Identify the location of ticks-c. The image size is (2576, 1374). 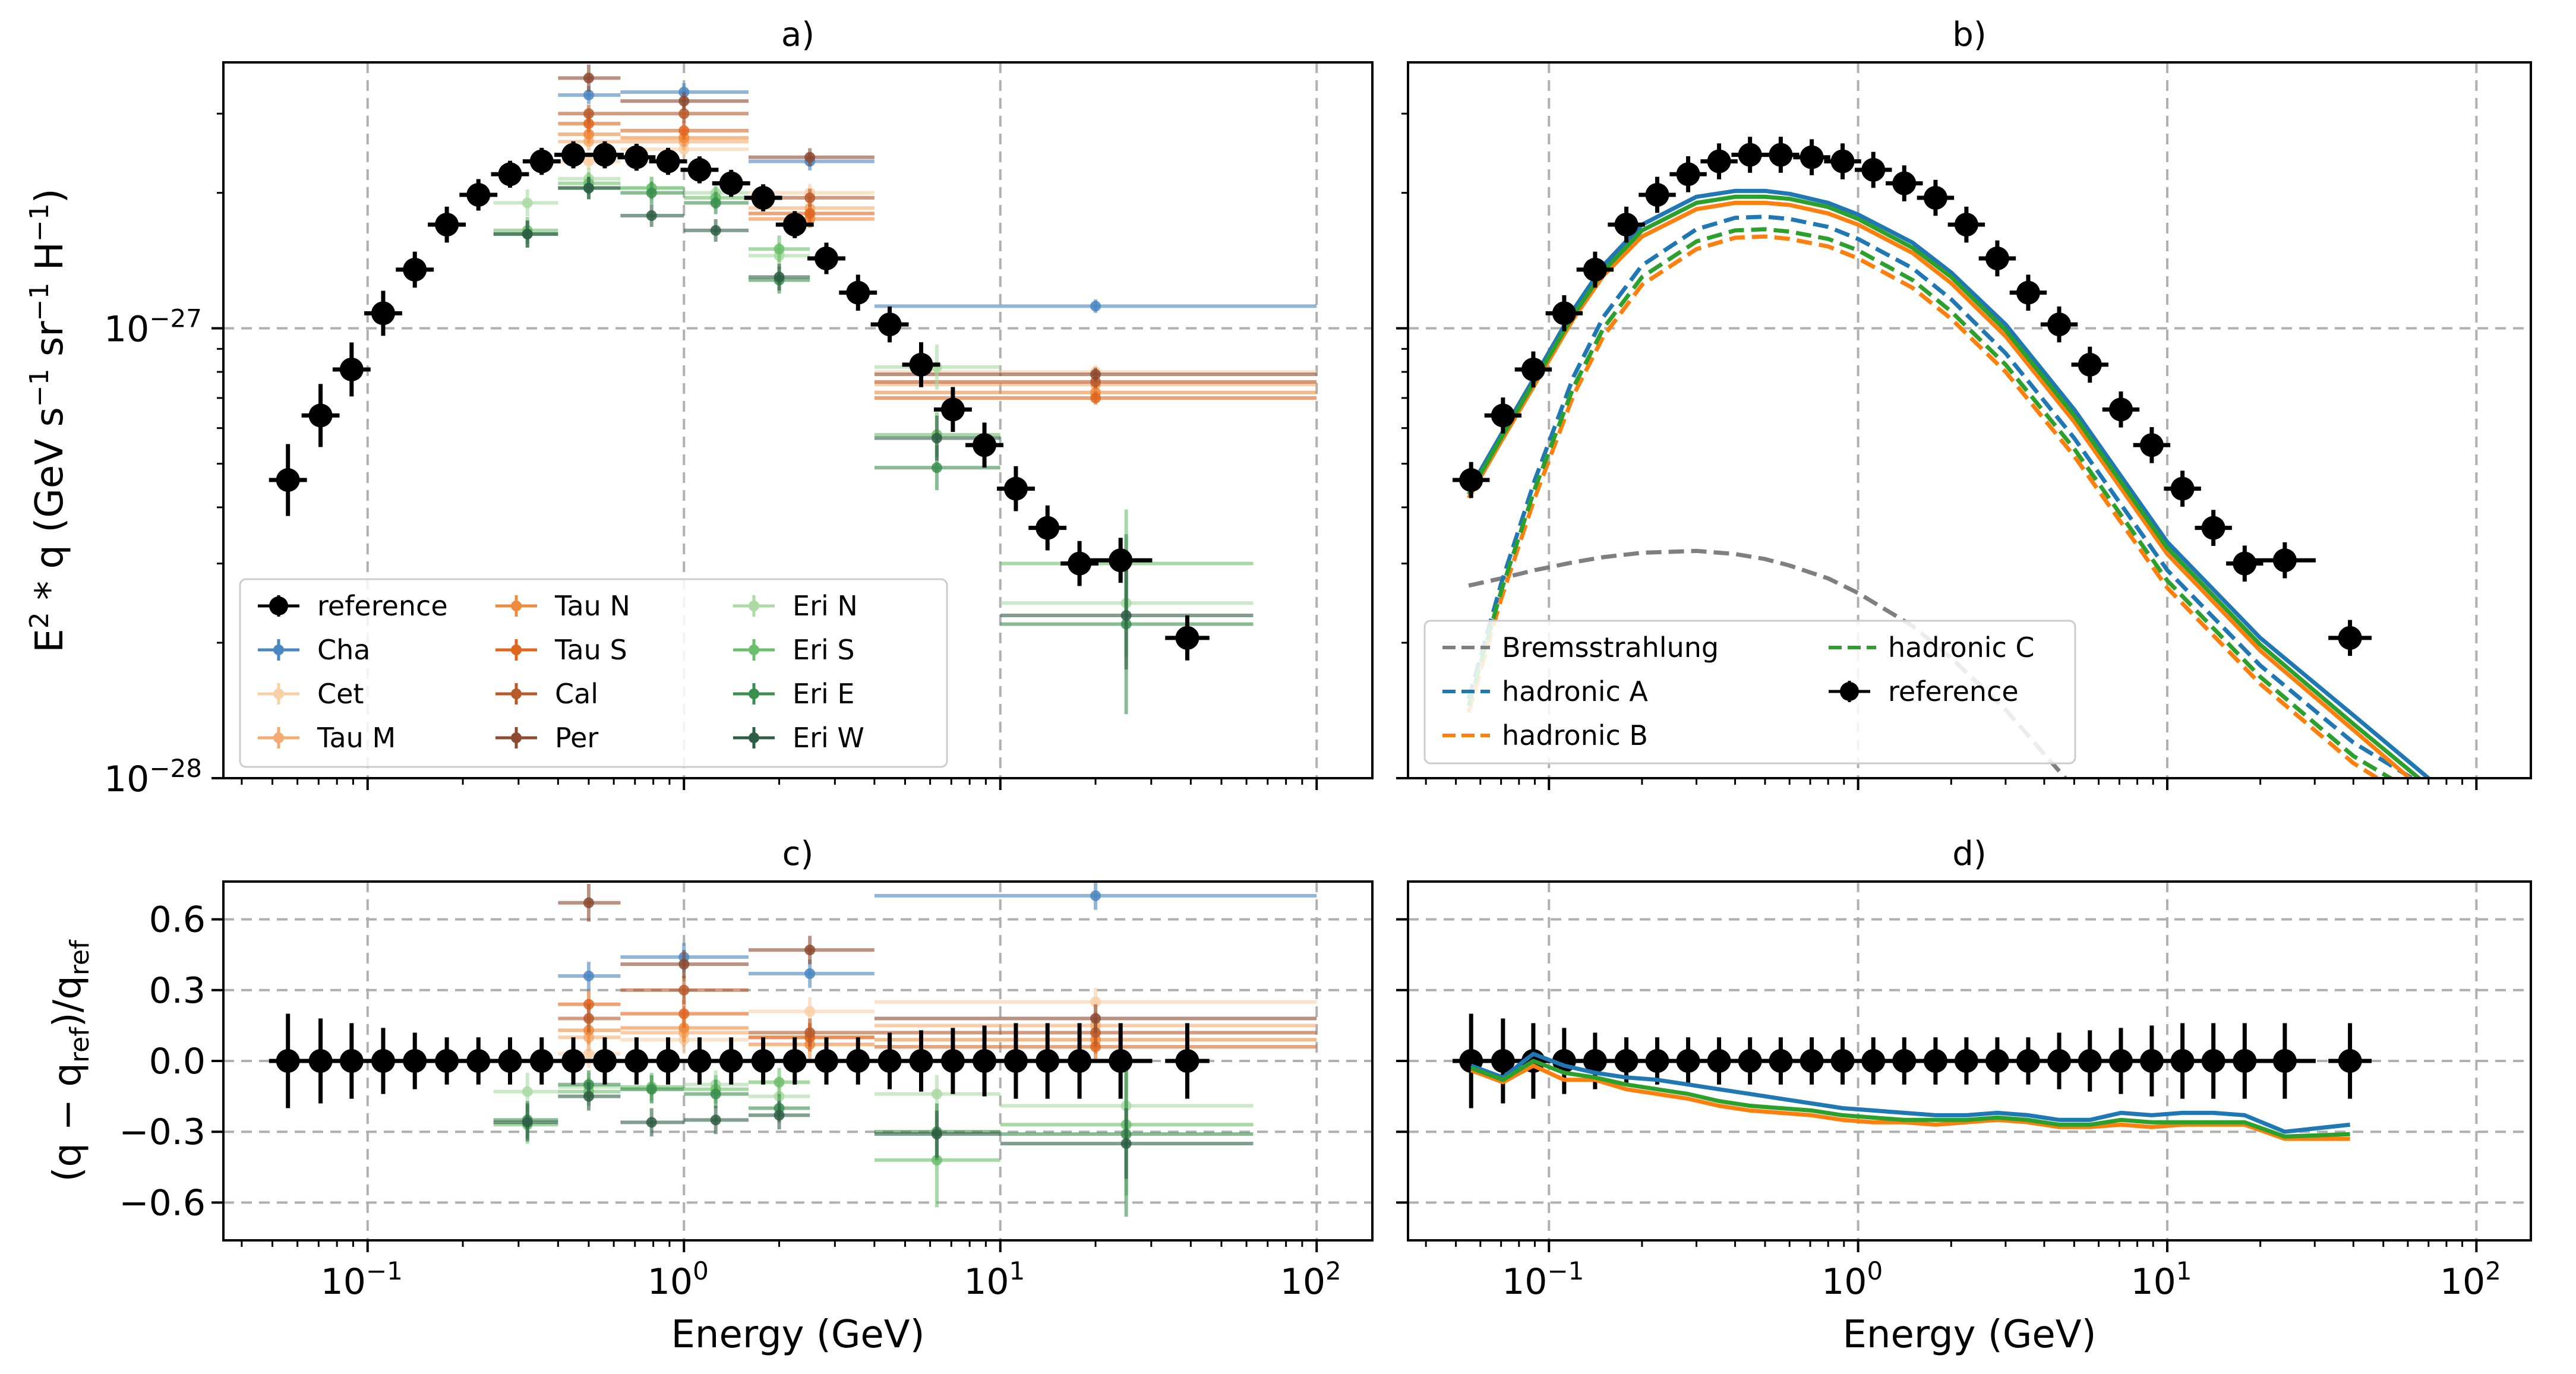
(764, 1085).